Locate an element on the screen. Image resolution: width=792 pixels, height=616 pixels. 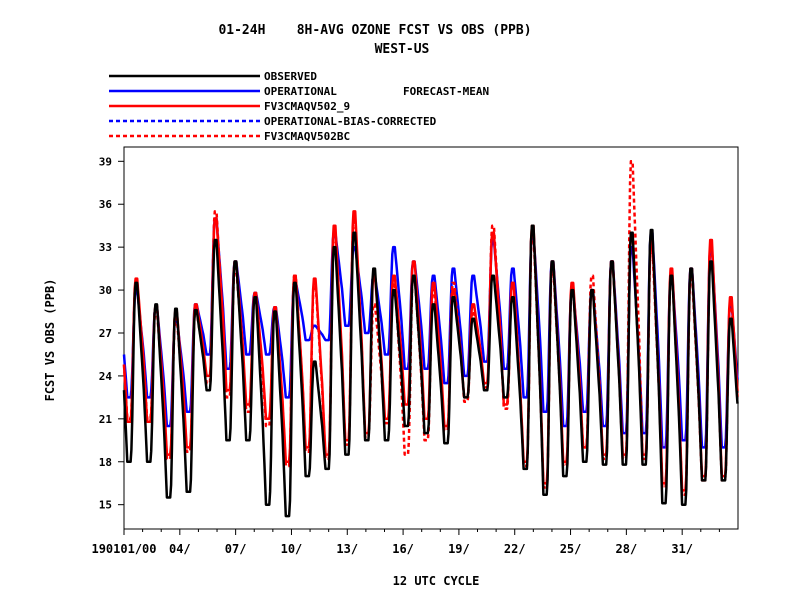
x-tick-label: 07/ is located at coordinates (236, 549).